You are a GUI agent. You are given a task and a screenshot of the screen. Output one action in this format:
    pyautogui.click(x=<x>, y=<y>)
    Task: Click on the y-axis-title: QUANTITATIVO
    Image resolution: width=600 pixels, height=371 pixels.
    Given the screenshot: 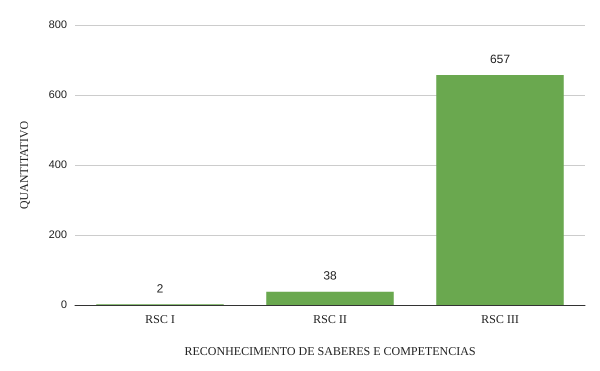 What is the action you would take?
    pyautogui.click(x=24, y=165)
    